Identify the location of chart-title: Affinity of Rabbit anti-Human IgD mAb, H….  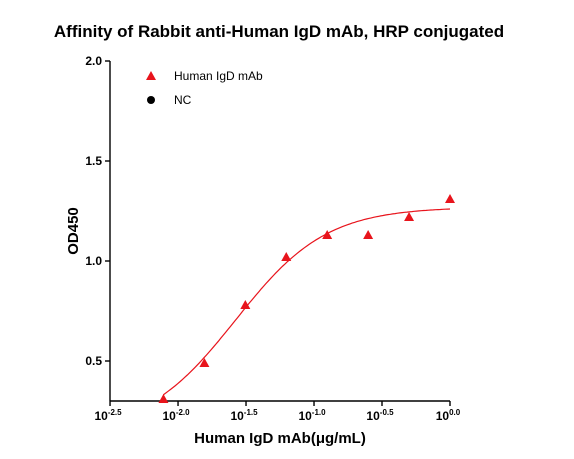
(279, 31).